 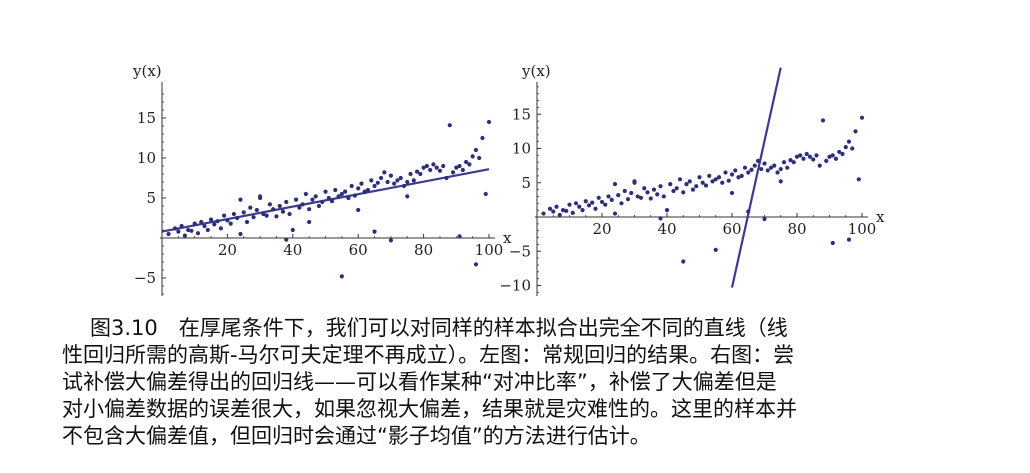 What do you see at coordinates (428, 355) in the screenshot?
I see `caption-line-2: 性回归所需的高斯-马尔可夫定理不再成立）。左图：常规回归的结果。右图：尝` at bounding box center [428, 355].